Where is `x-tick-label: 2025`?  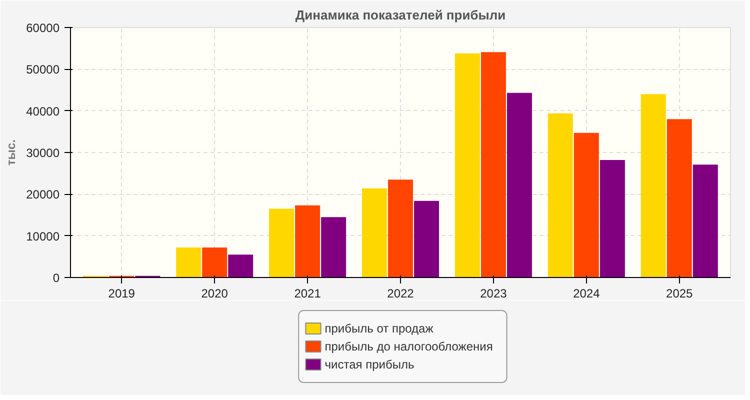 x-tick-label: 2025 is located at coordinates (680, 293).